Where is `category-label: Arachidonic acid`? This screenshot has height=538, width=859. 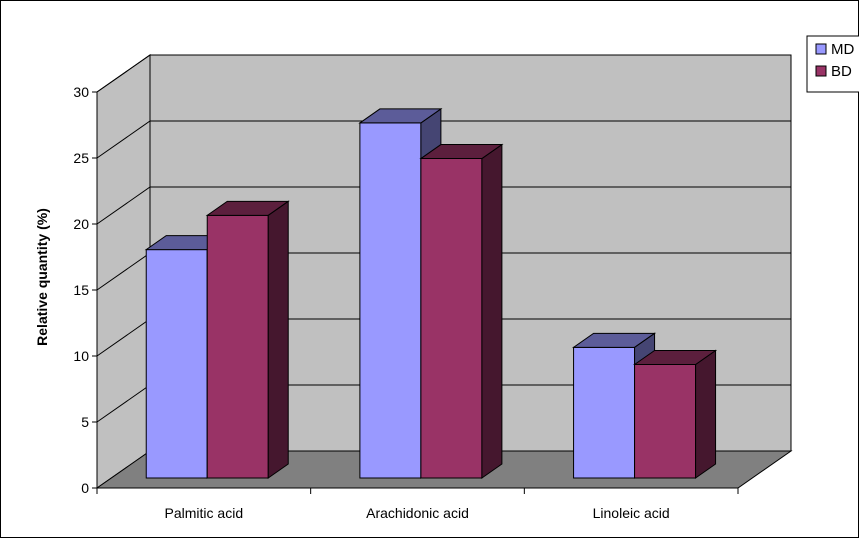
category-label: Arachidonic acid is located at coordinates (417, 513).